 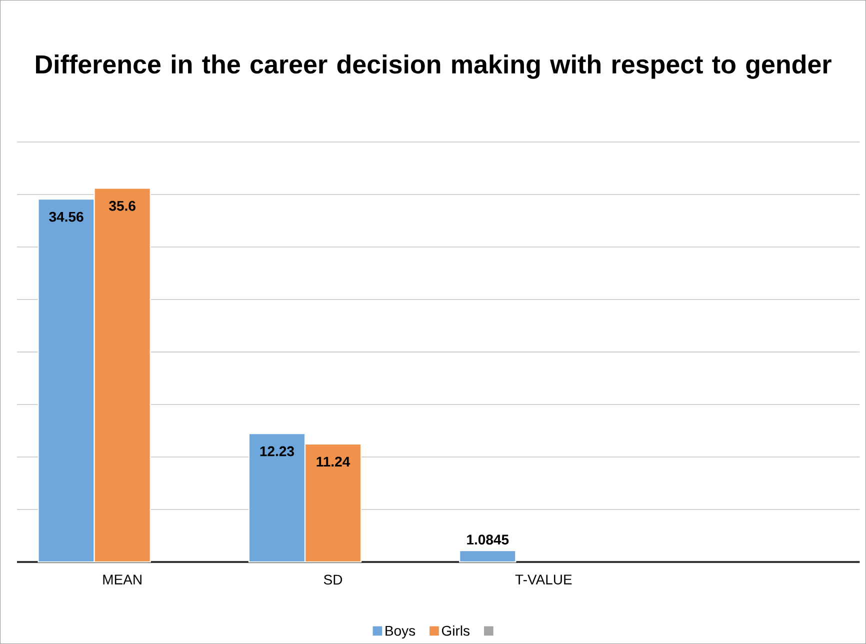 What do you see at coordinates (66, 217) in the screenshot?
I see `data-label: 34.56` at bounding box center [66, 217].